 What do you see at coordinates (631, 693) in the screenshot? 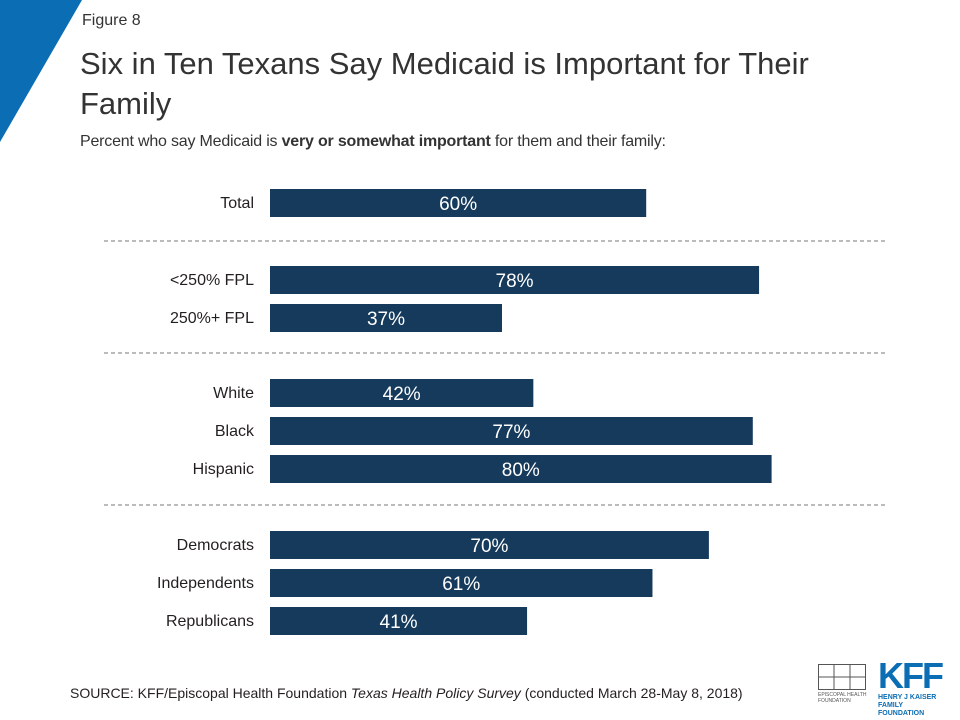
I see `source-dates: (conducted March 28-May 8, 2018)` at bounding box center [631, 693].